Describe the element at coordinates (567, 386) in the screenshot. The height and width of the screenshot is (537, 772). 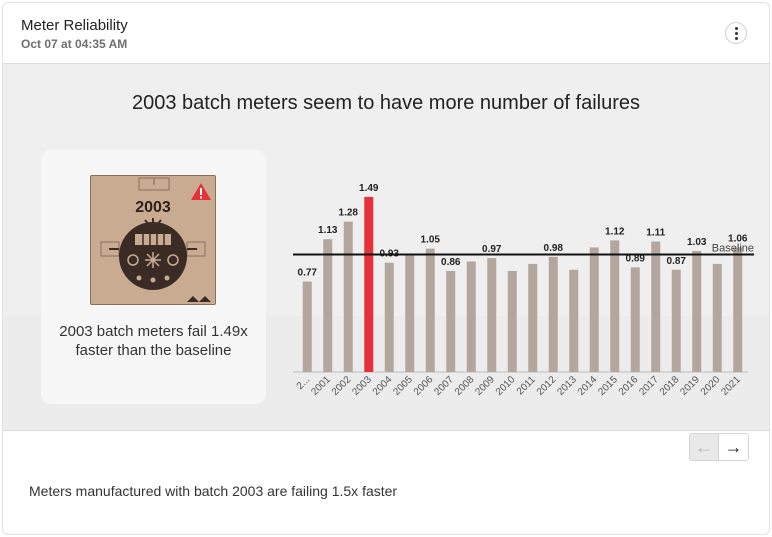
I see `tick-label-2013: 2013` at that location.